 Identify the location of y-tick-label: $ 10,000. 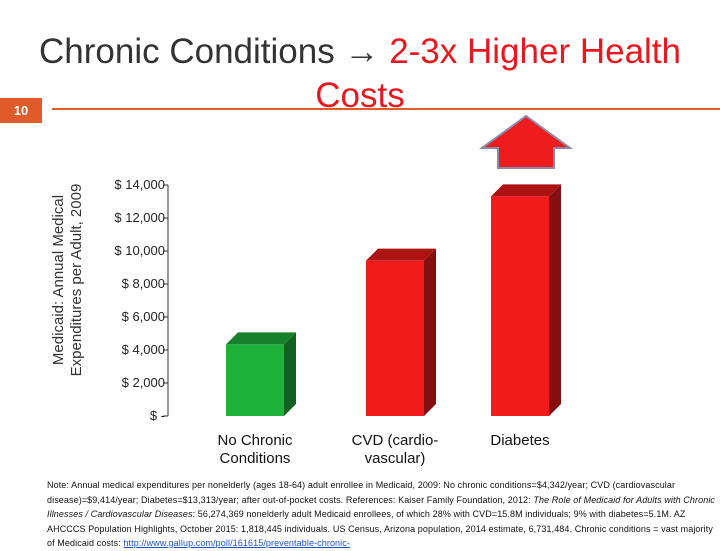
(139, 250).